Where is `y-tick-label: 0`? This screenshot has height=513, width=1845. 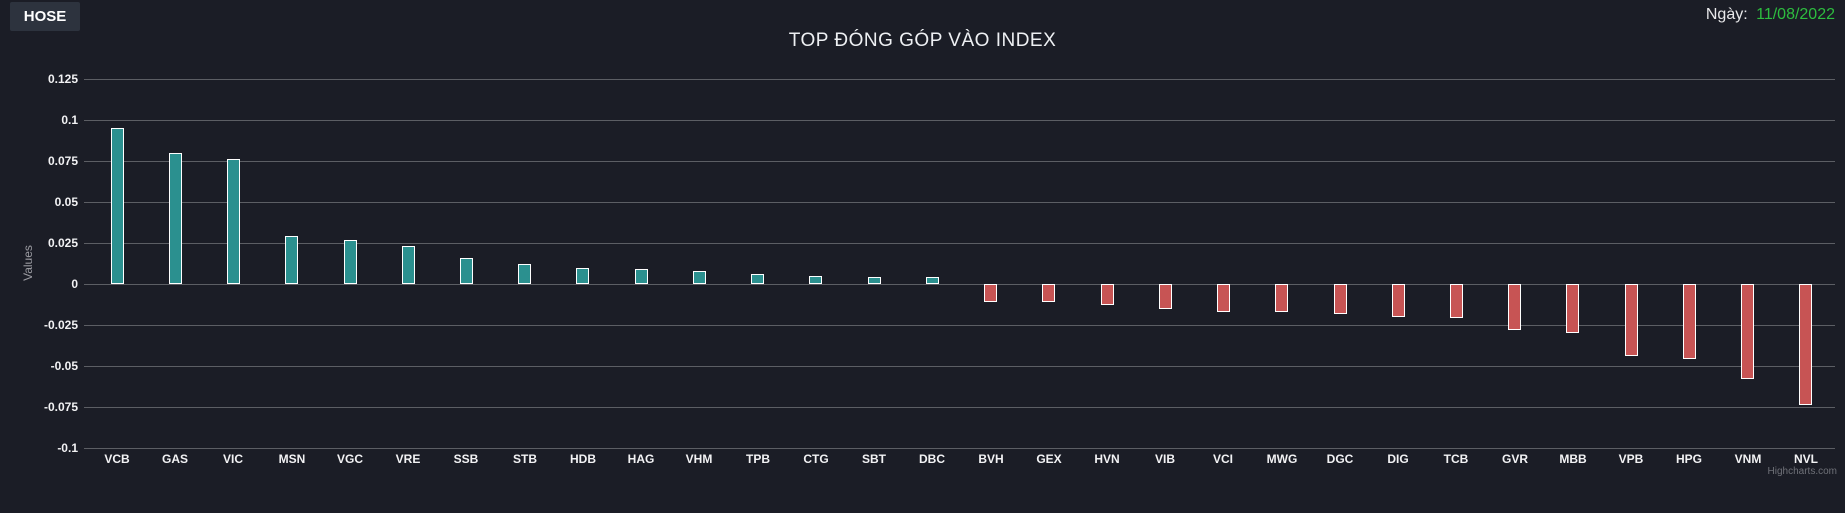 y-tick-label: 0 is located at coordinates (74, 284).